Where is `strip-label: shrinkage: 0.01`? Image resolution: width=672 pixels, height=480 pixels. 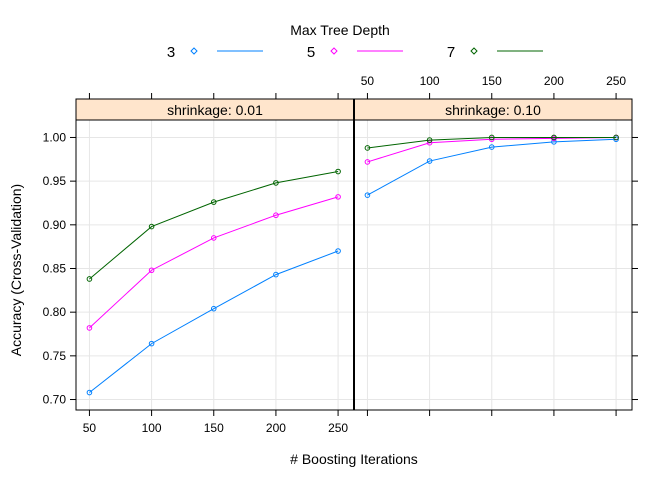
strip-label: shrinkage: 0.01 is located at coordinates (215, 110).